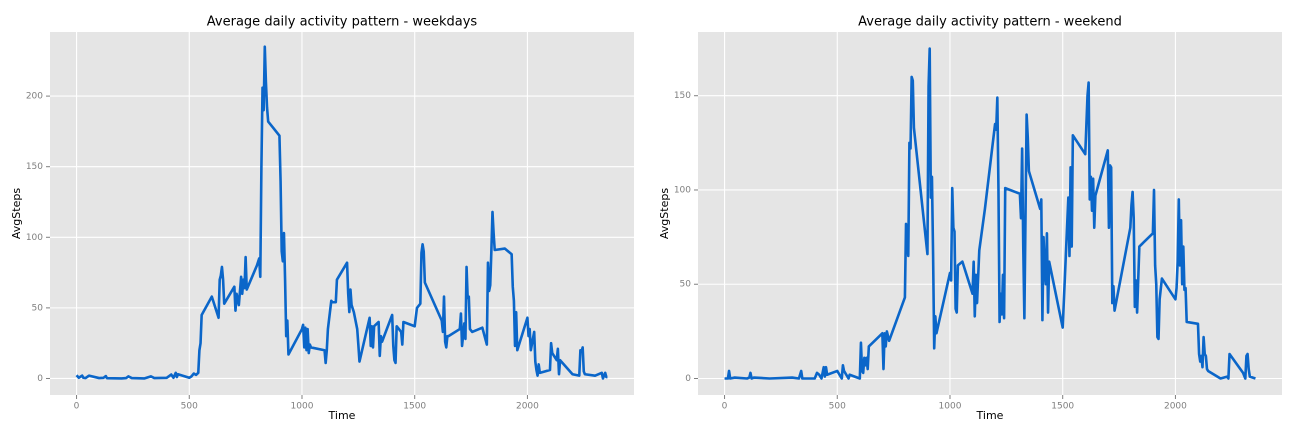  I want to click on y-tick-label: 200, so click(34, 97).